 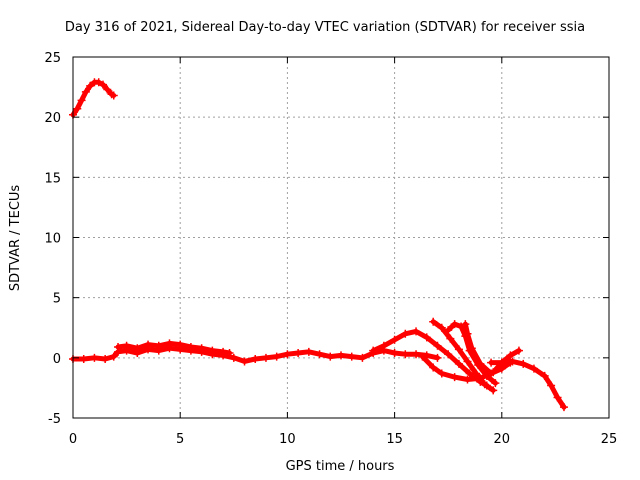 I want to click on y-tick-label: -5, so click(x=54, y=419).